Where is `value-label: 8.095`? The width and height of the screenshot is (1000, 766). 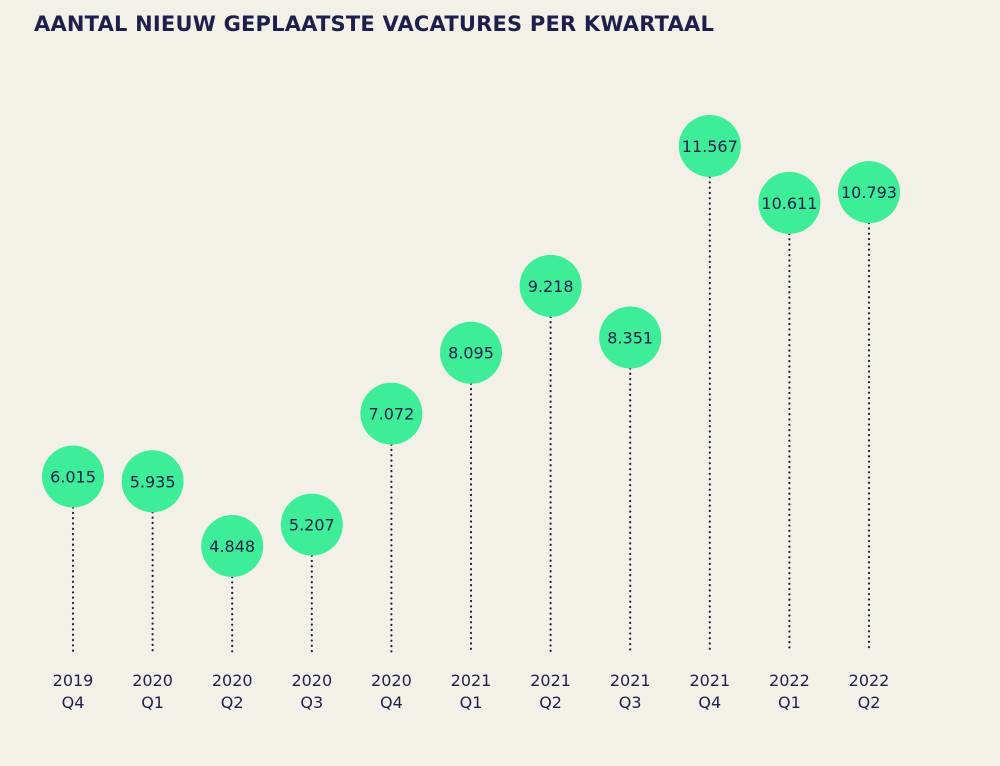
value-label: 8.095 is located at coordinates (471, 353).